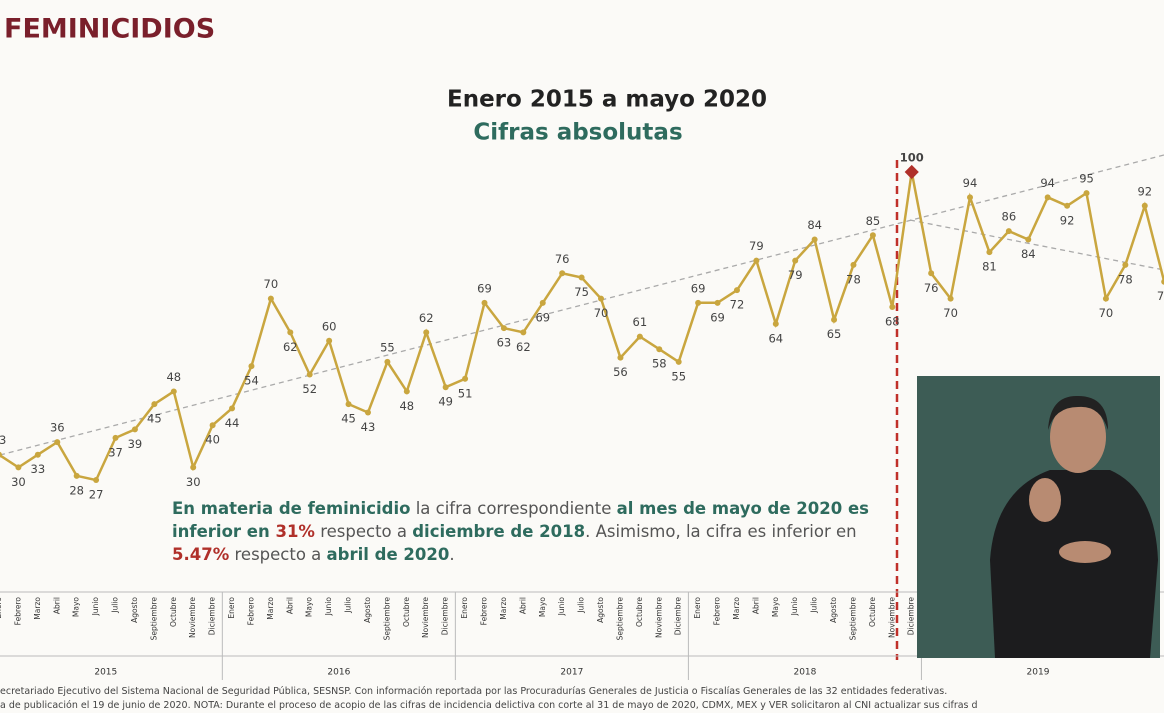 The height and width of the screenshot is (713, 1164). Describe the element at coordinates (1036, 245) in the screenshot. I see `trend-line` at that location.